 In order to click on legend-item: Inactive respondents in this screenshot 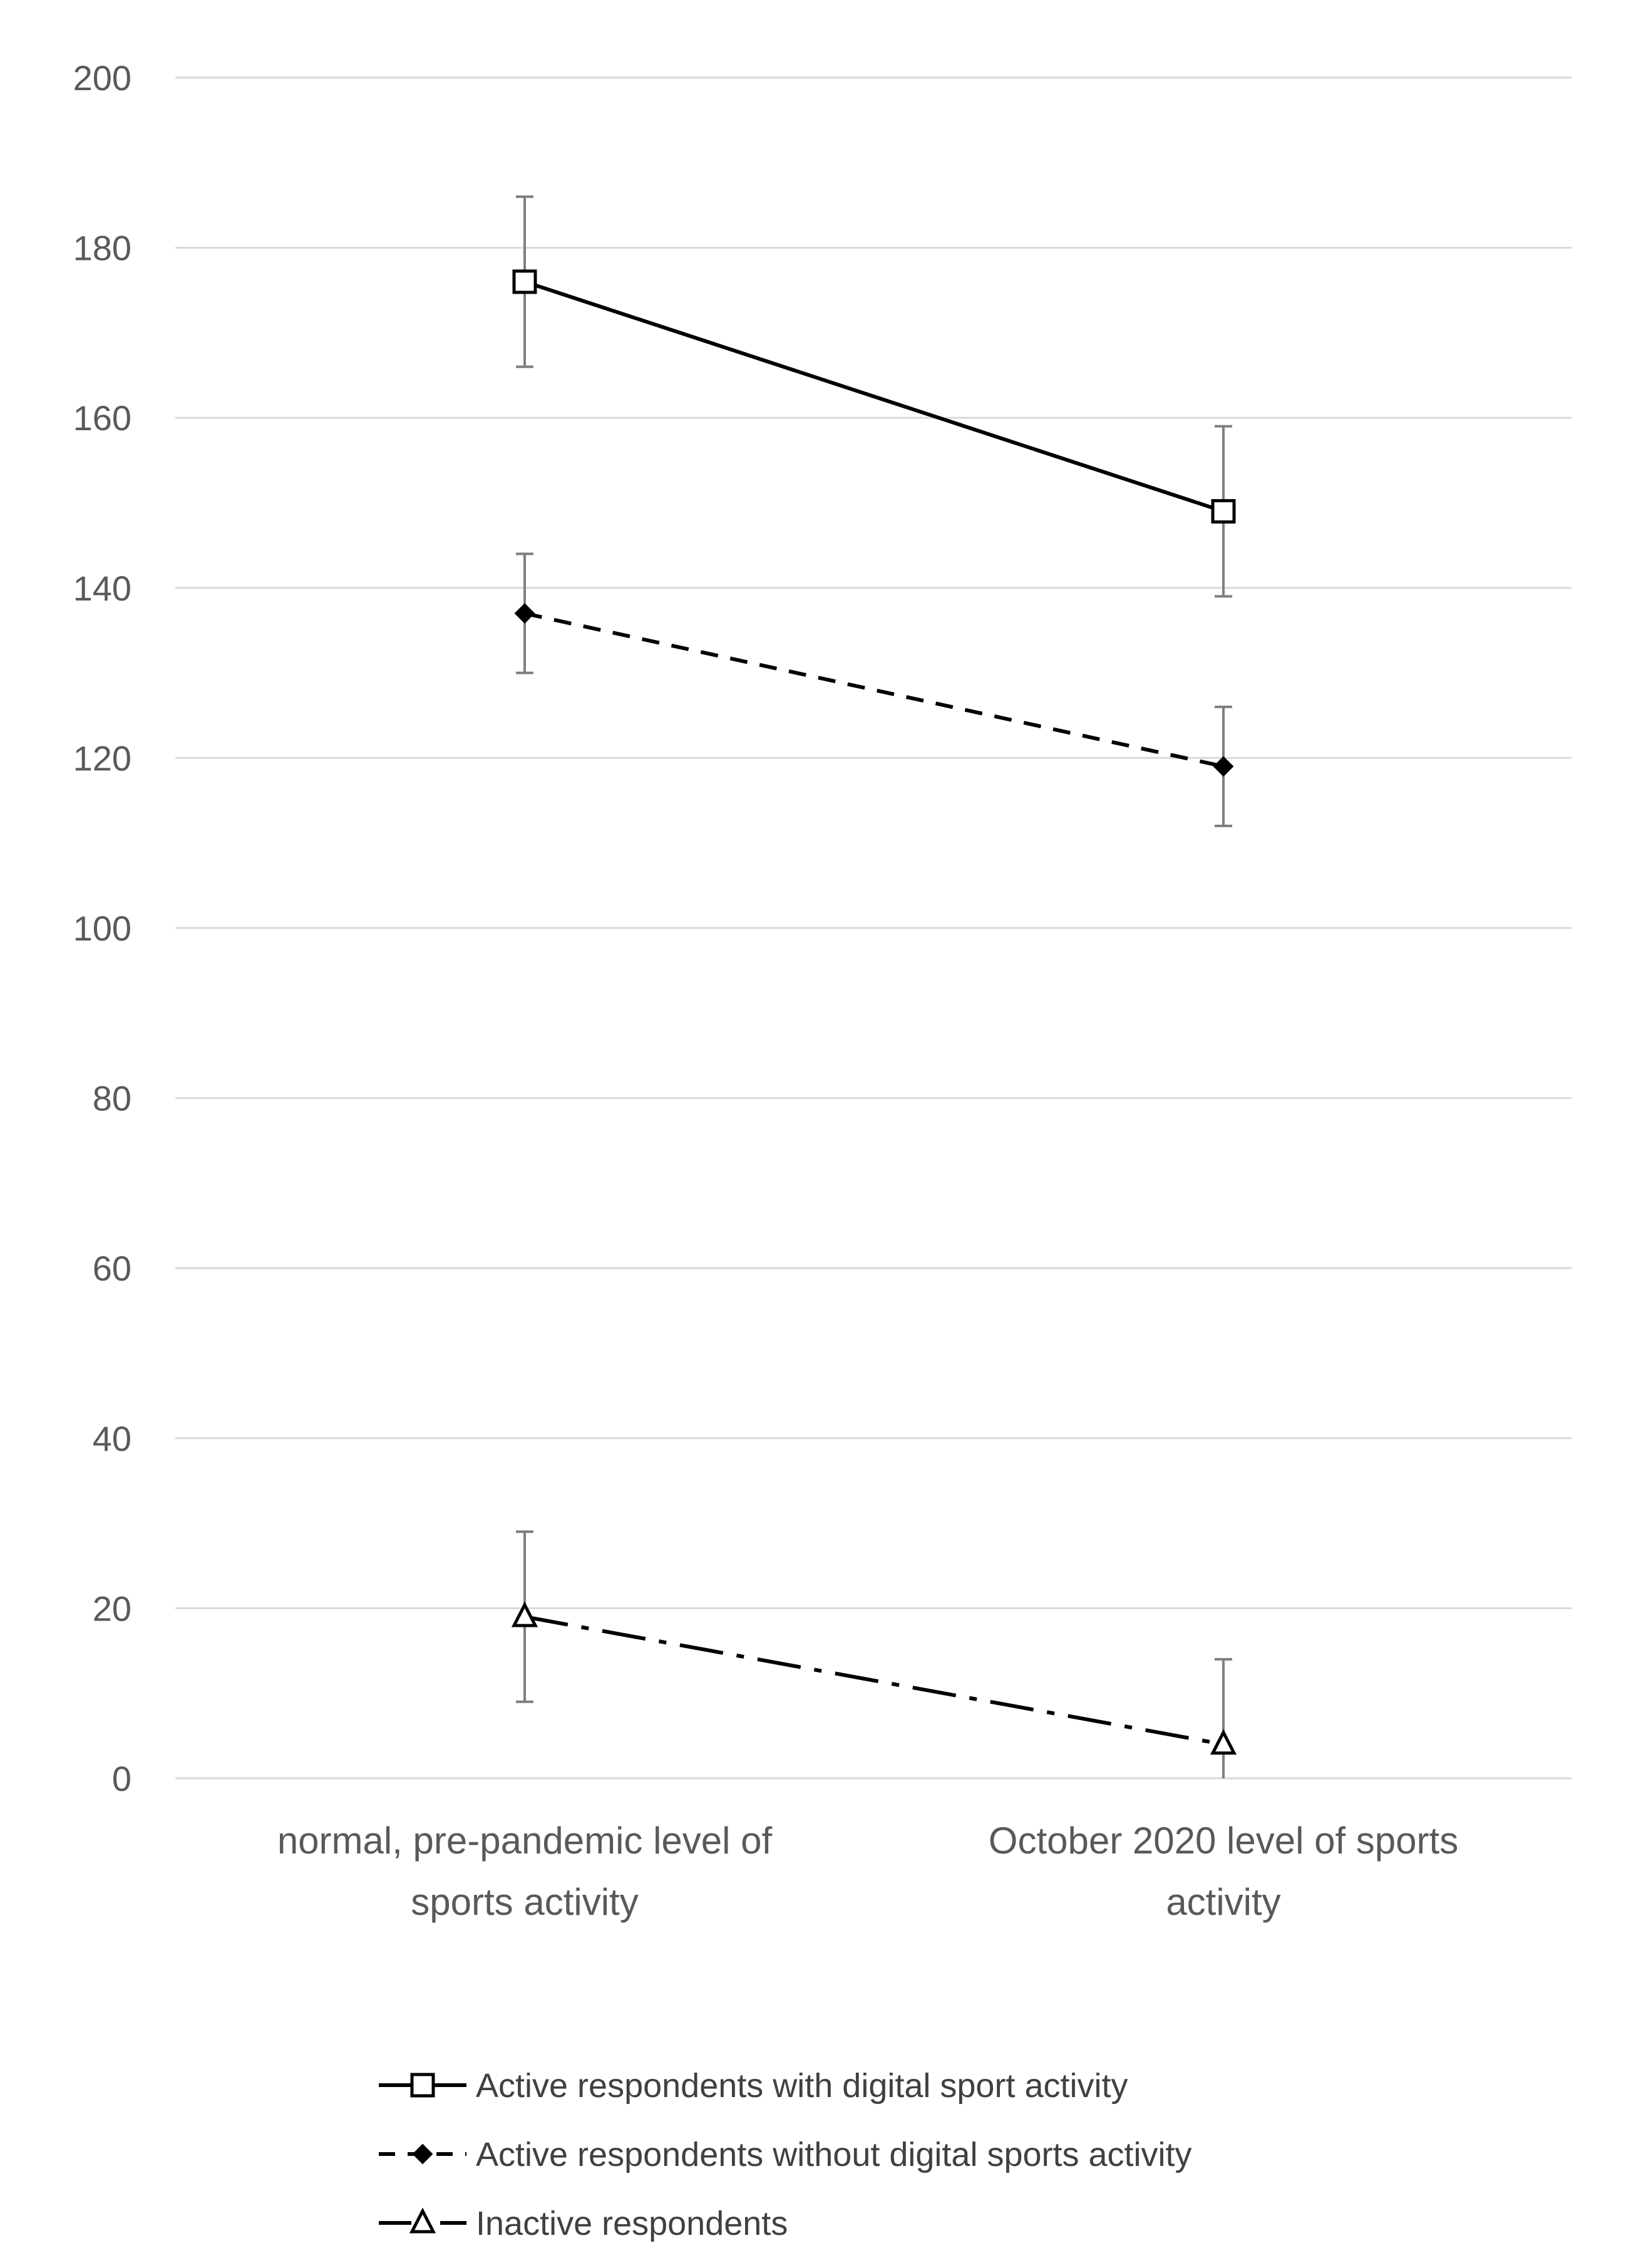, I will do `click(583, 2223)`.